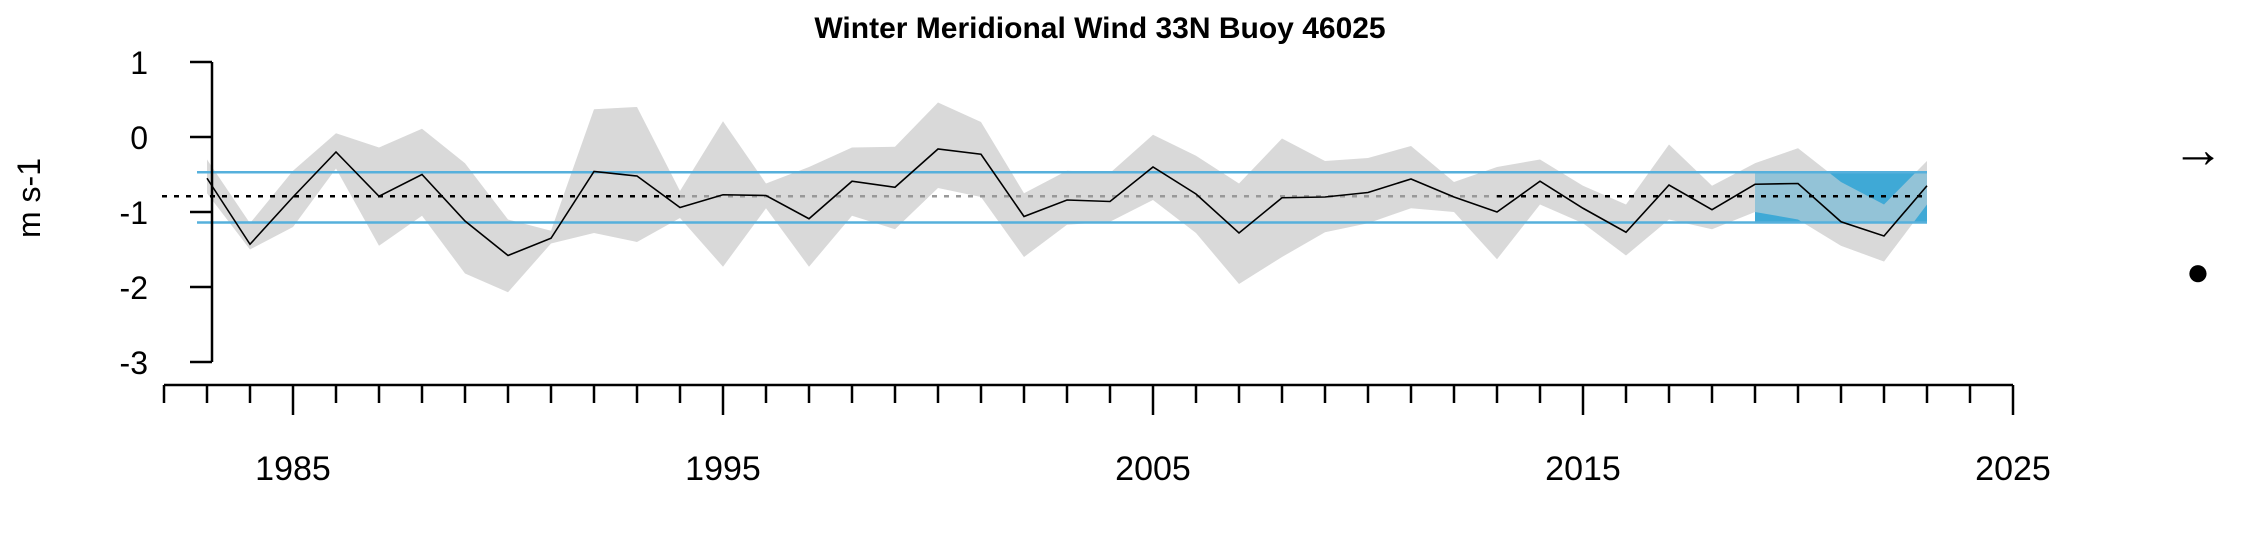 Image resolution: width=2250 pixels, height=545 pixels. Describe the element at coordinates (134, 363) in the screenshot. I see `y-tick-label-4: -3` at that location.